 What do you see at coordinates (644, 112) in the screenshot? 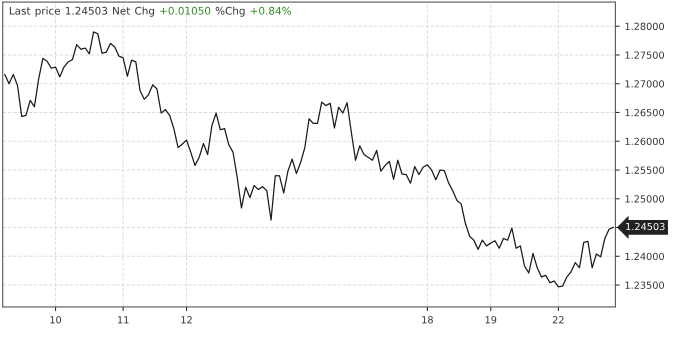
I see `y-tick-label: 1.26500` at bounding box center [644, 112].